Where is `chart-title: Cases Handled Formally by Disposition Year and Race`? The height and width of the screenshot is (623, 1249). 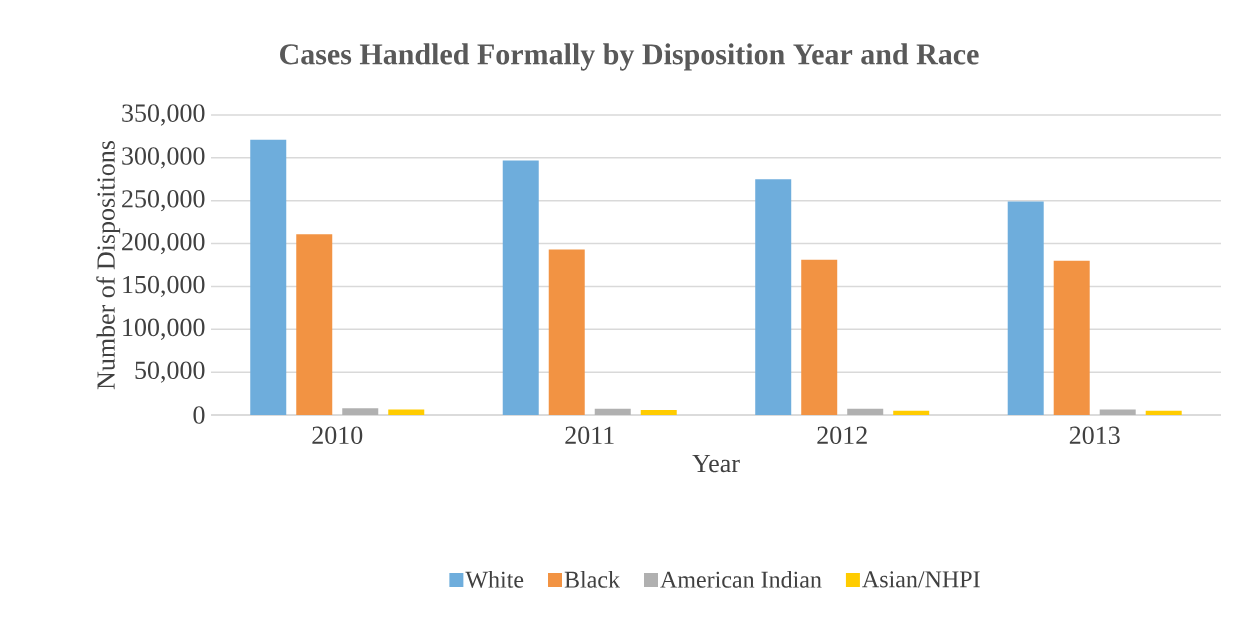
chart-title: Cases Handled Formally by Disposition Year and Race is located at coordinates (629, 57).